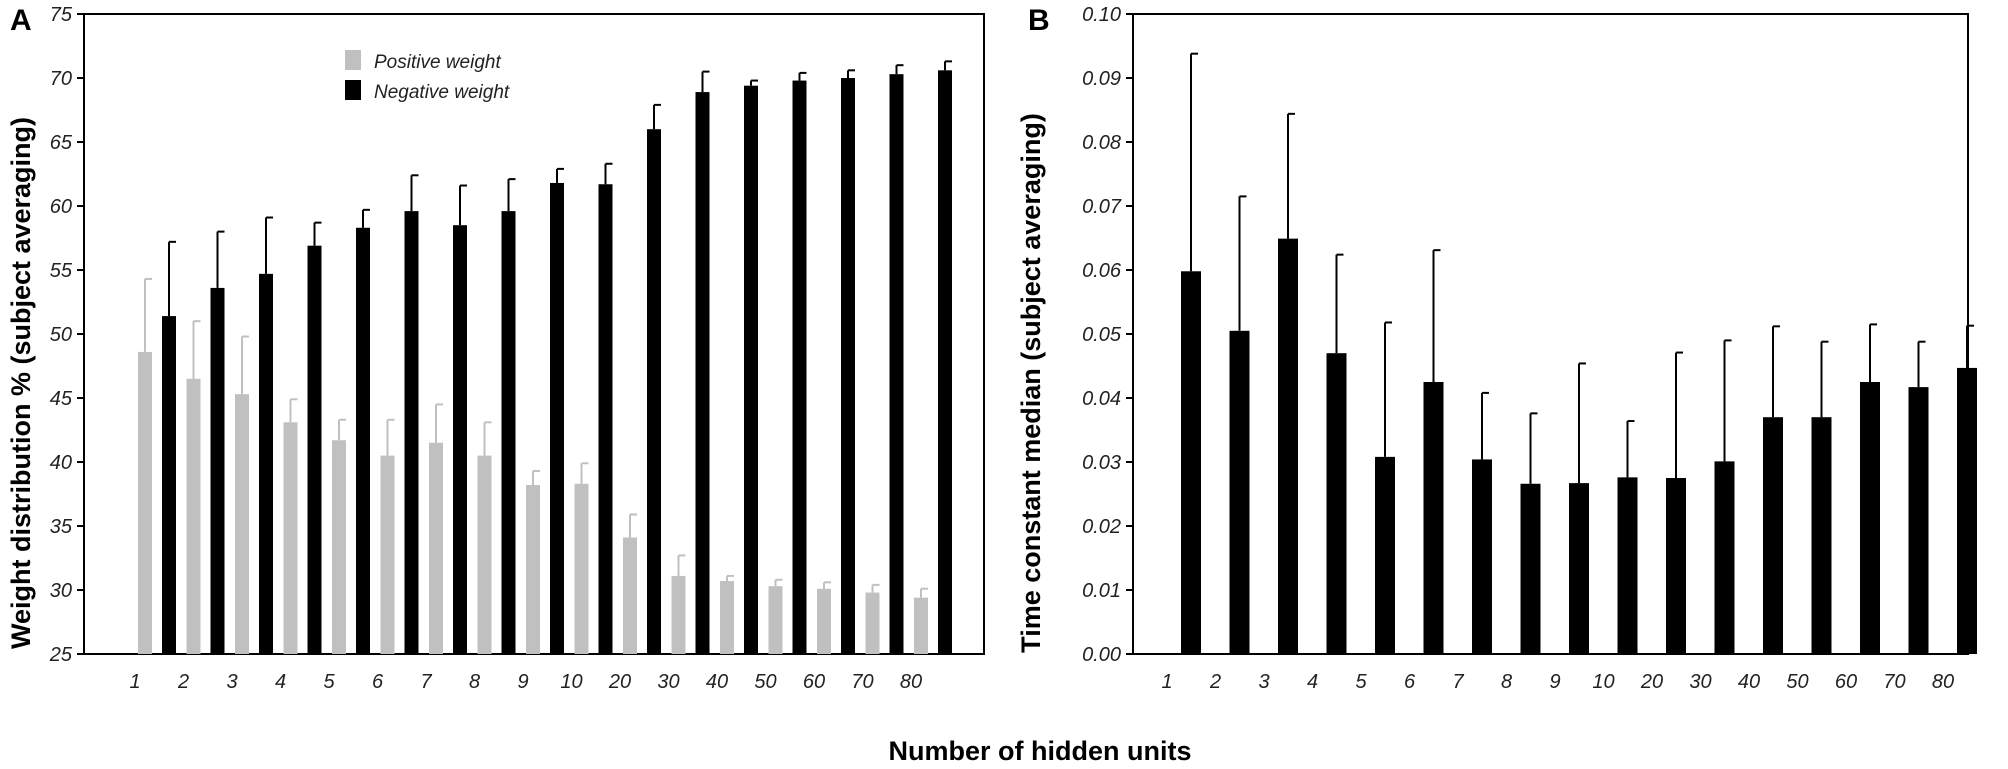  Describe the element at coordinates (353, 60) in the screenshot. I see `legend-swatch-positive` at that location.